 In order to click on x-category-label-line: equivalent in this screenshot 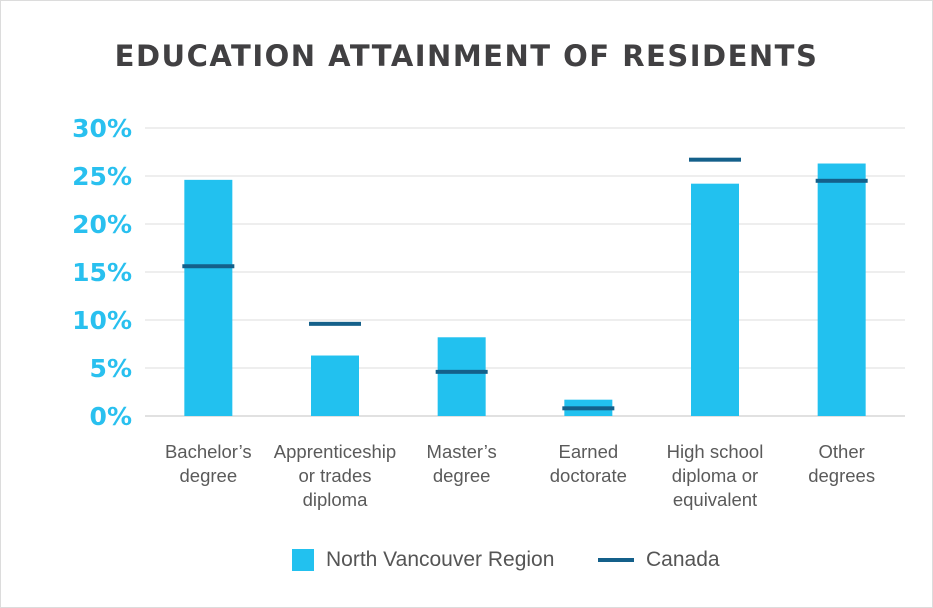, I will do `click(715, 499)`.